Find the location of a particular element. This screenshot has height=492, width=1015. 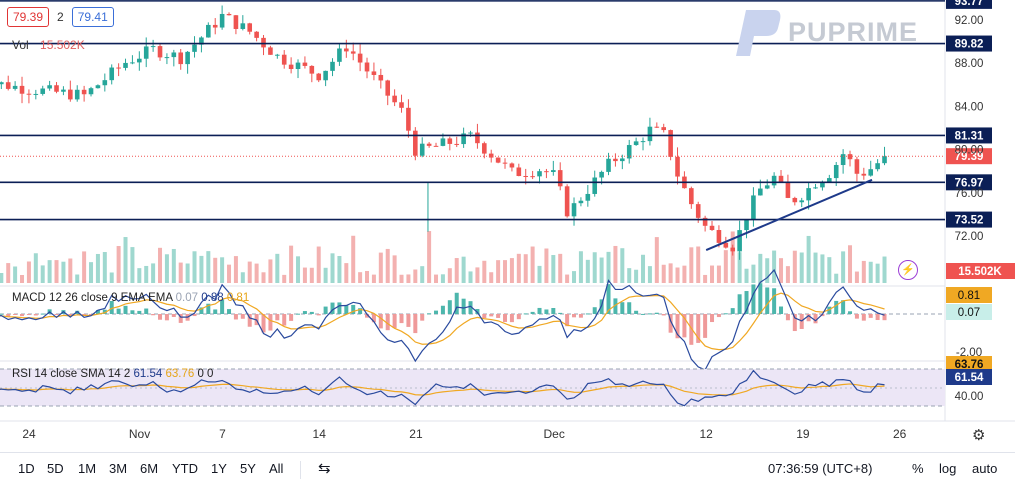

clock-time: 07:36:59 (UTC+8) is located at coordinates (820, 468).